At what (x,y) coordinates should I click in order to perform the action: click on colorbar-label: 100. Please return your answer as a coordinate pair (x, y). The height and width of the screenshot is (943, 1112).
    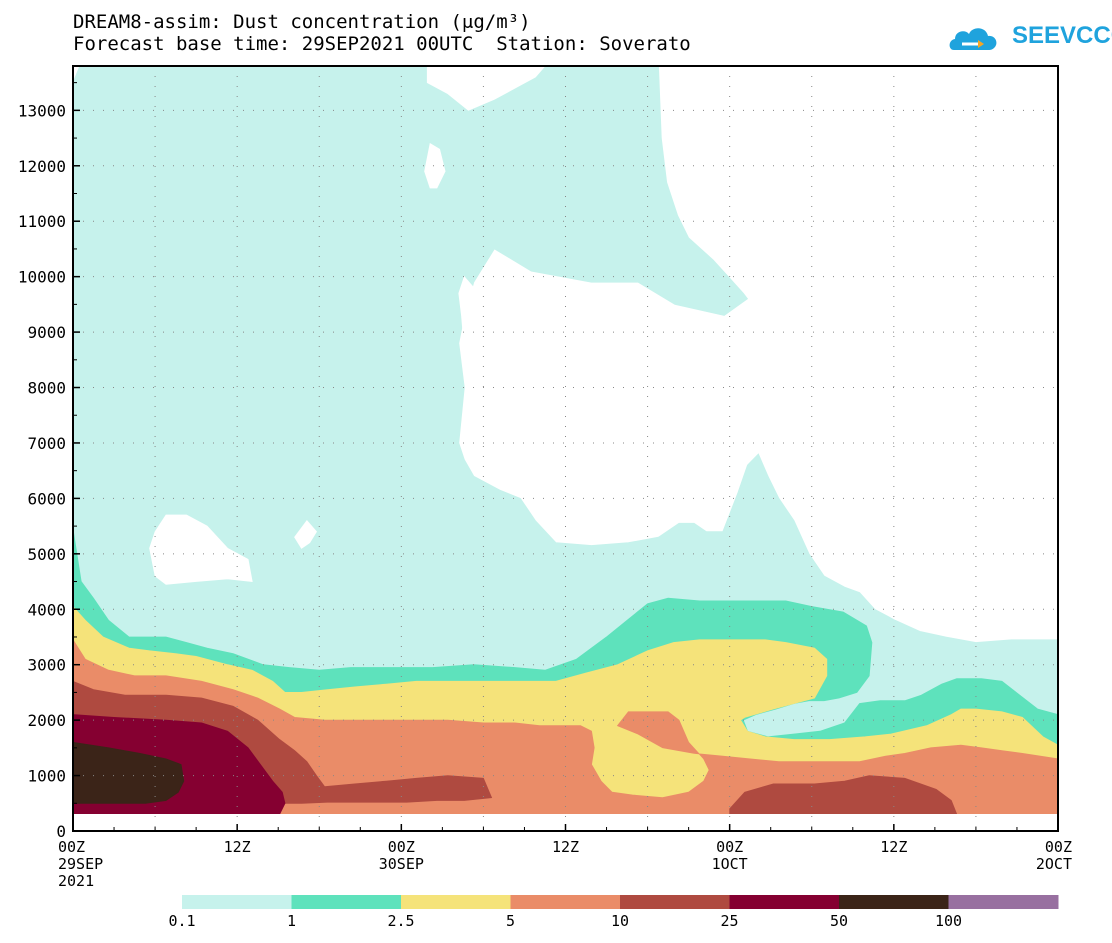
    Looking at the image, I should click on (948, 921).